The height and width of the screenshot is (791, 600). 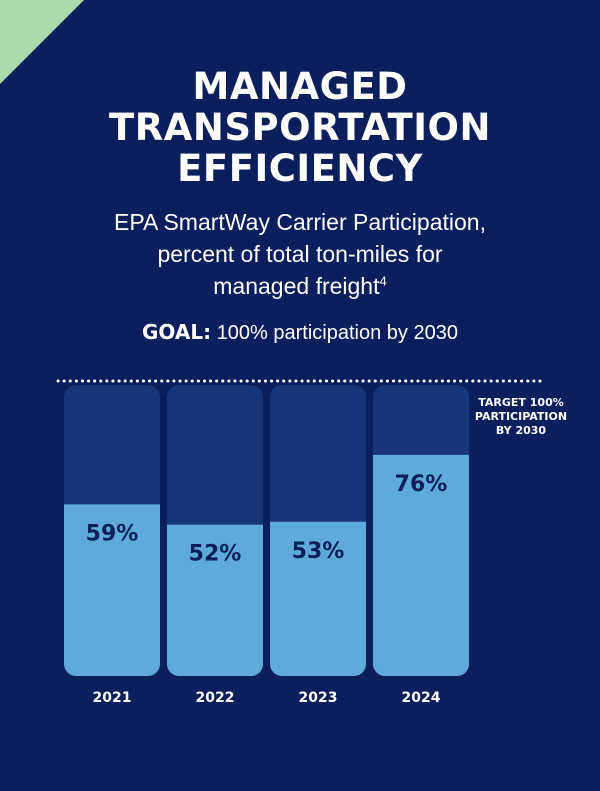 What do you see at coordinates (300, 168) in the screenshot?
I see `title-line: EFFICIENCY` at bounding box center [300, 168].